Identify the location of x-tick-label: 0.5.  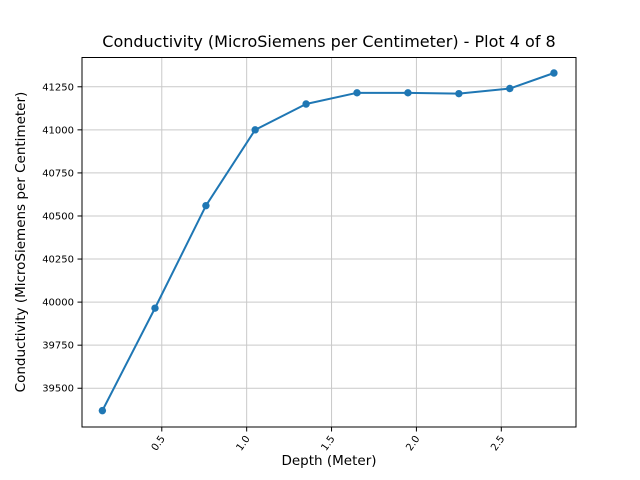
(159, 443).